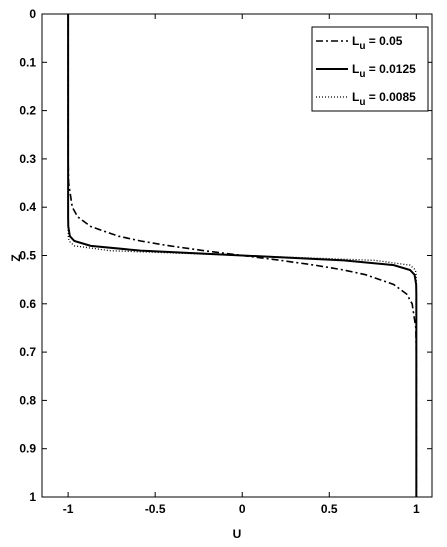  What do you see at coordinates (383, 41) in the screenshot?
I see `legend-label-part: = 0.05` at bounding box center [383, 41].